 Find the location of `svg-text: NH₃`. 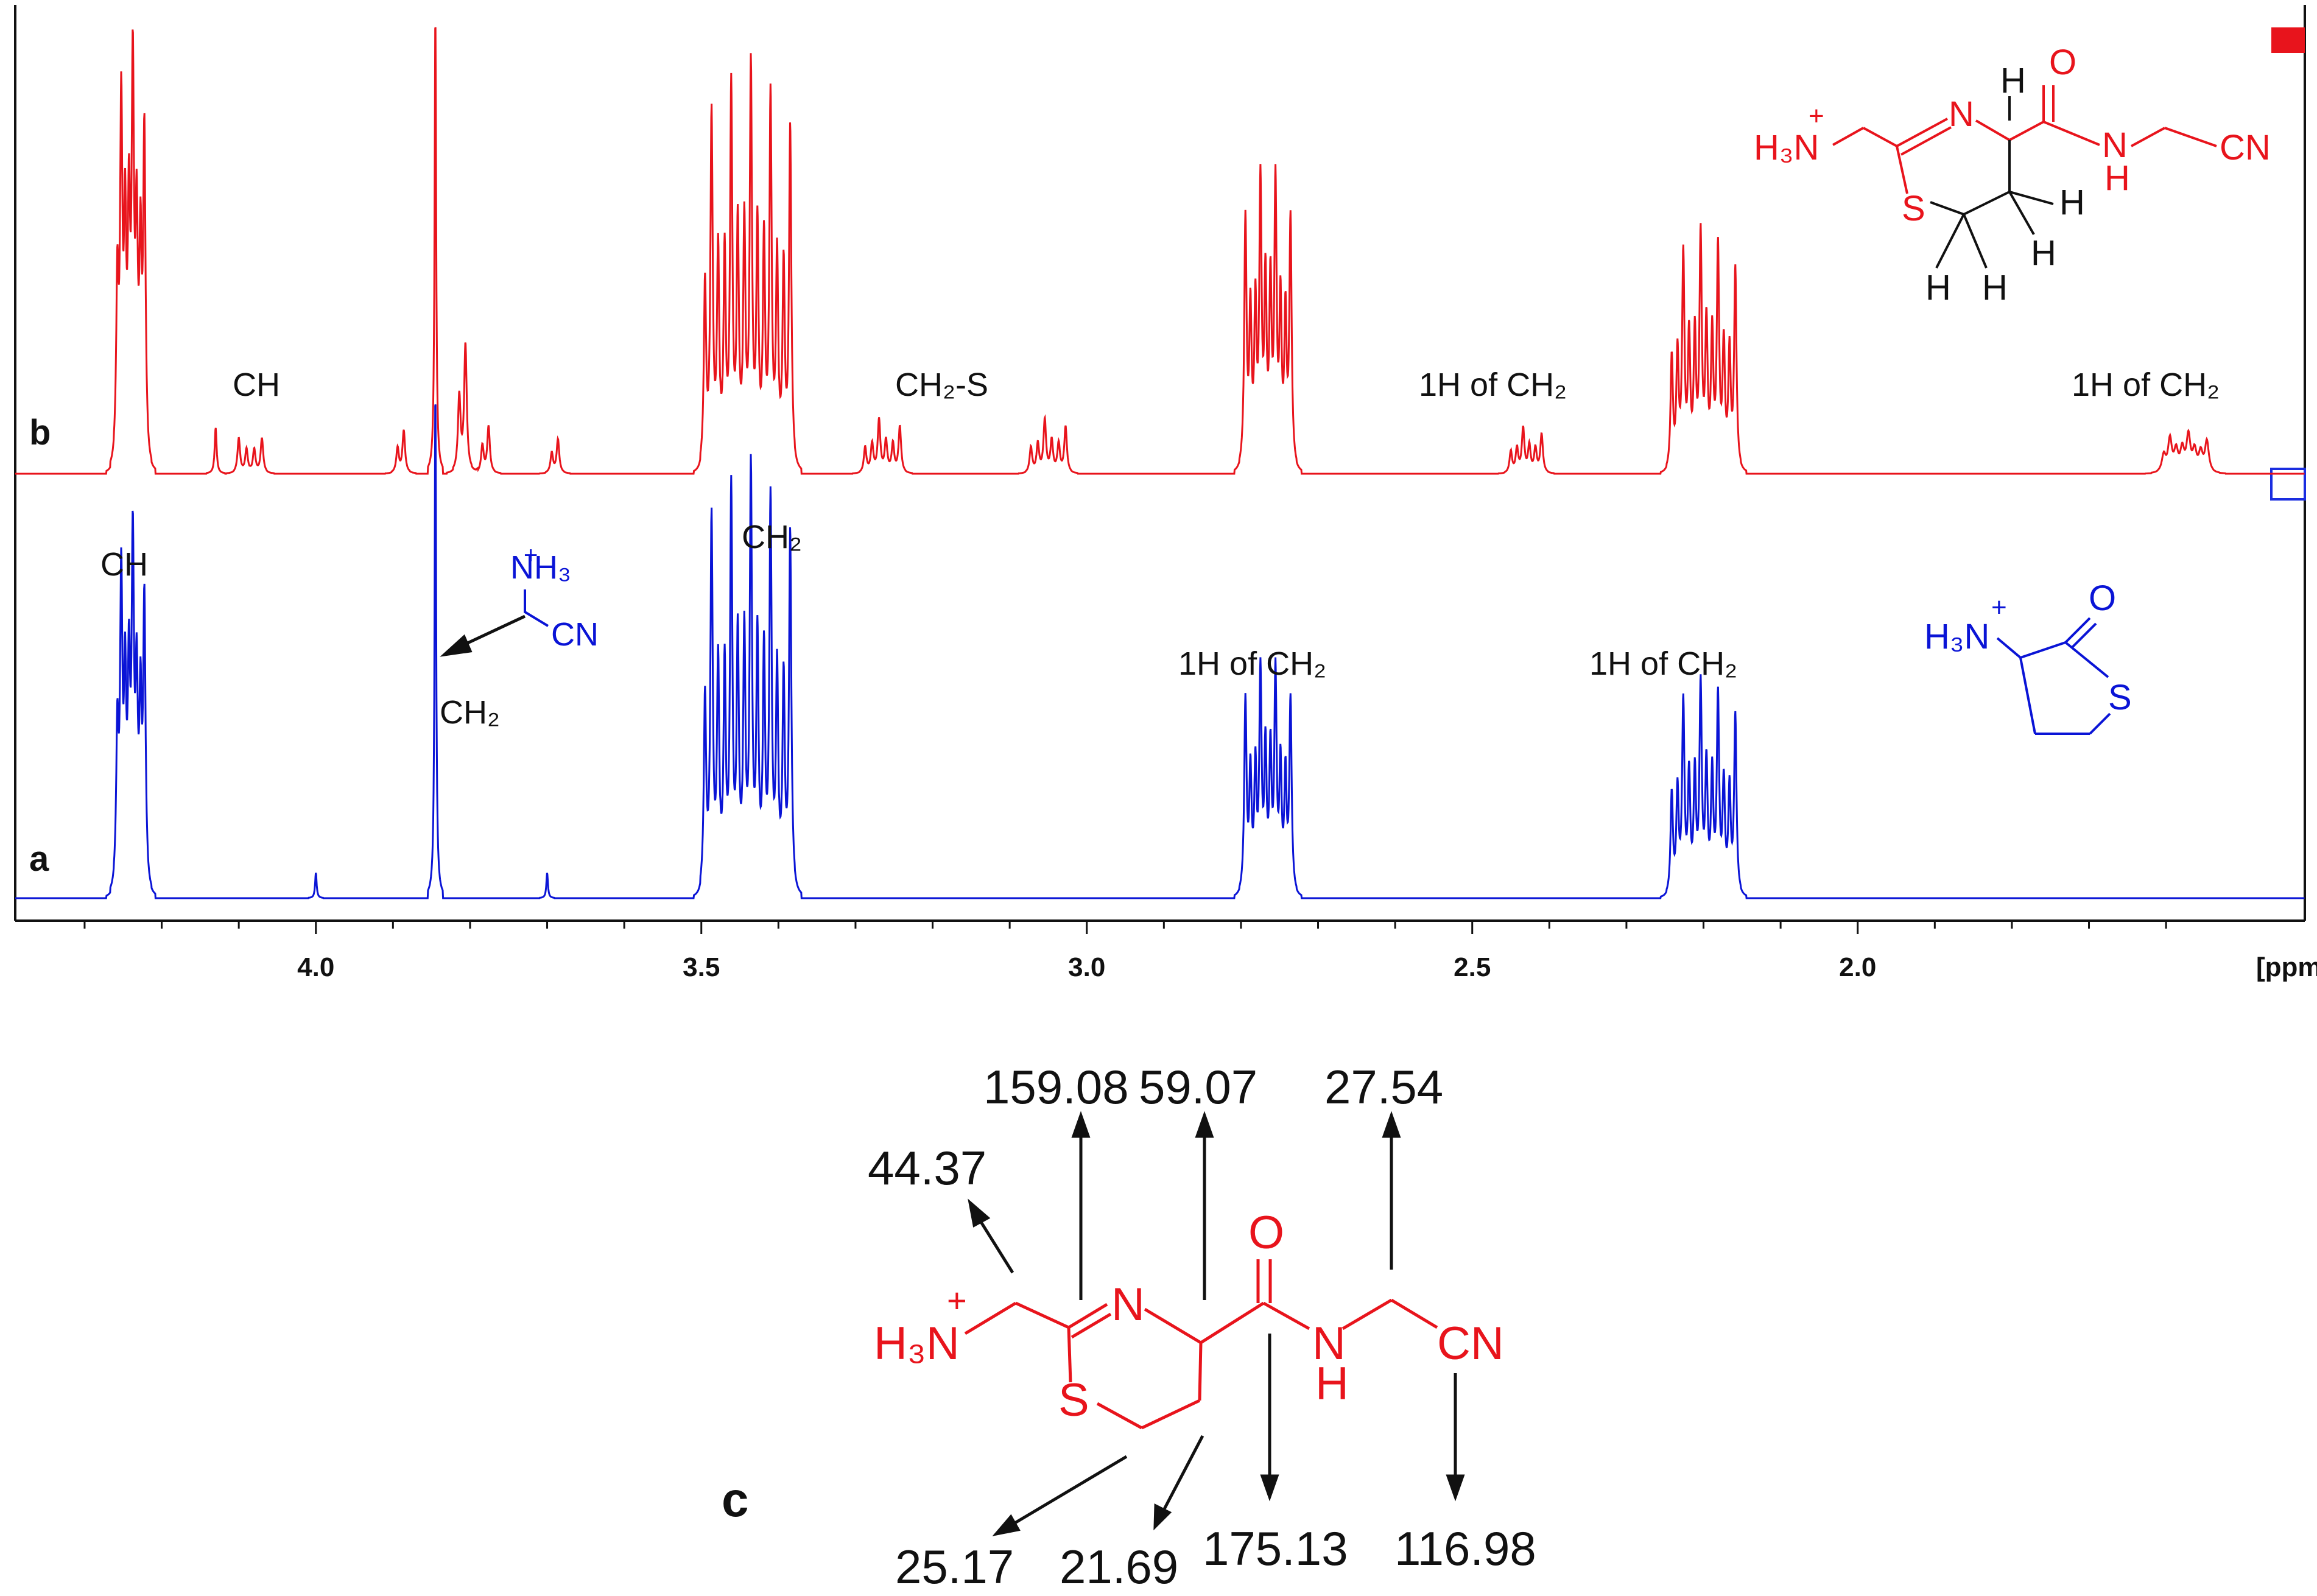

svg-text: NH₃ is located at coordinates (540, 567).